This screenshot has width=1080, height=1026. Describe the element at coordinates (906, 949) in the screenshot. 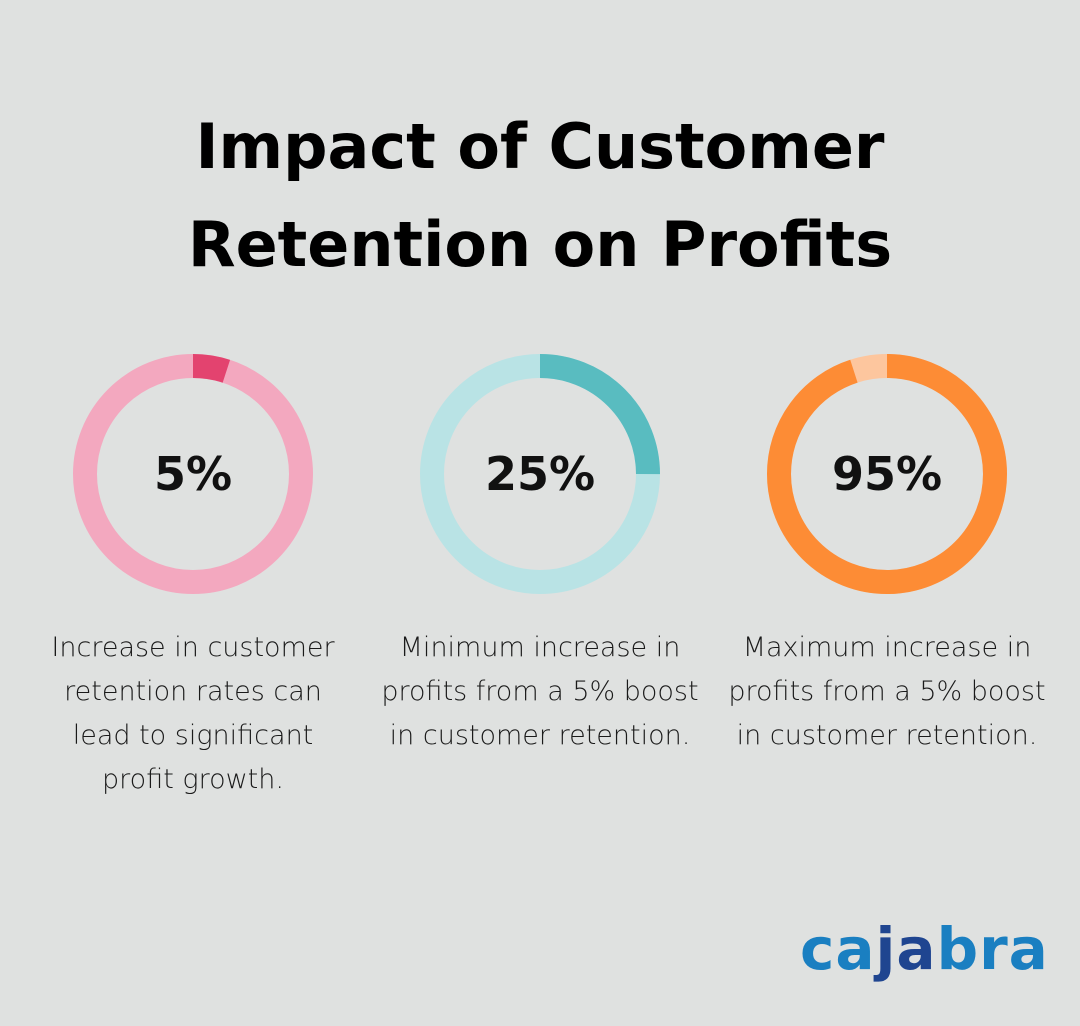

I see `logo-part: ja` at that location.